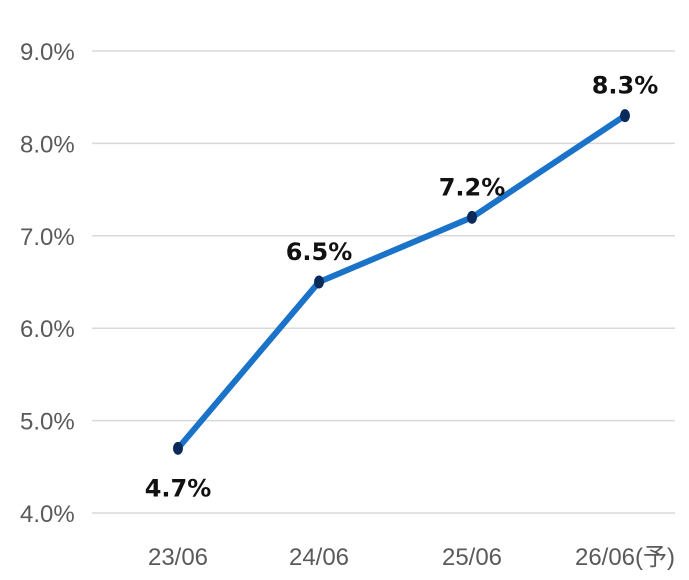 Image resolution: width=689 pixels, height=580 pixels. Describe the element at coordinates (319, 557) in the screenshot. I see `x-tick-label: 24/06` at that location.